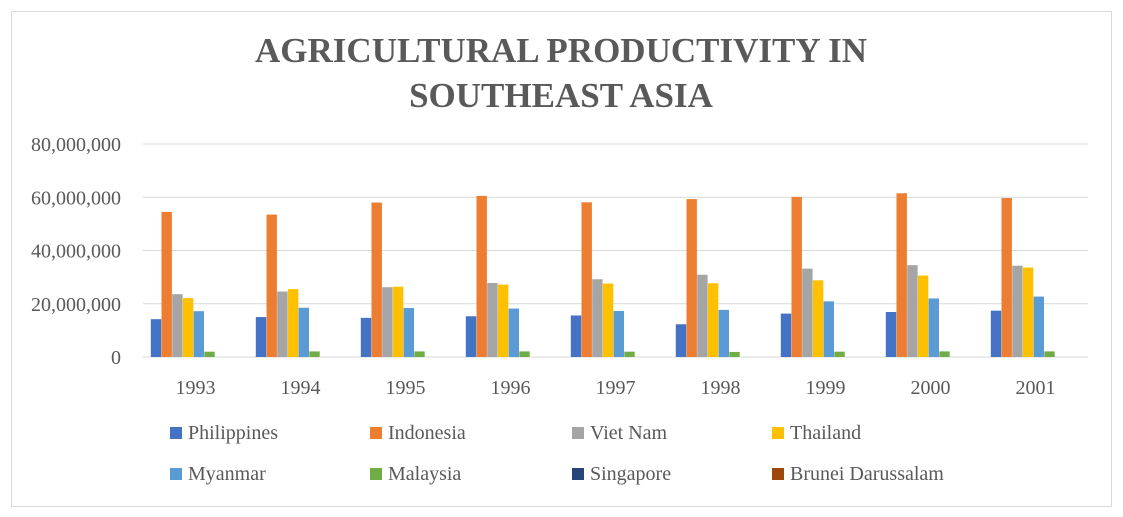  I want to click on x-tick-label: 1996, so click(511, 388).